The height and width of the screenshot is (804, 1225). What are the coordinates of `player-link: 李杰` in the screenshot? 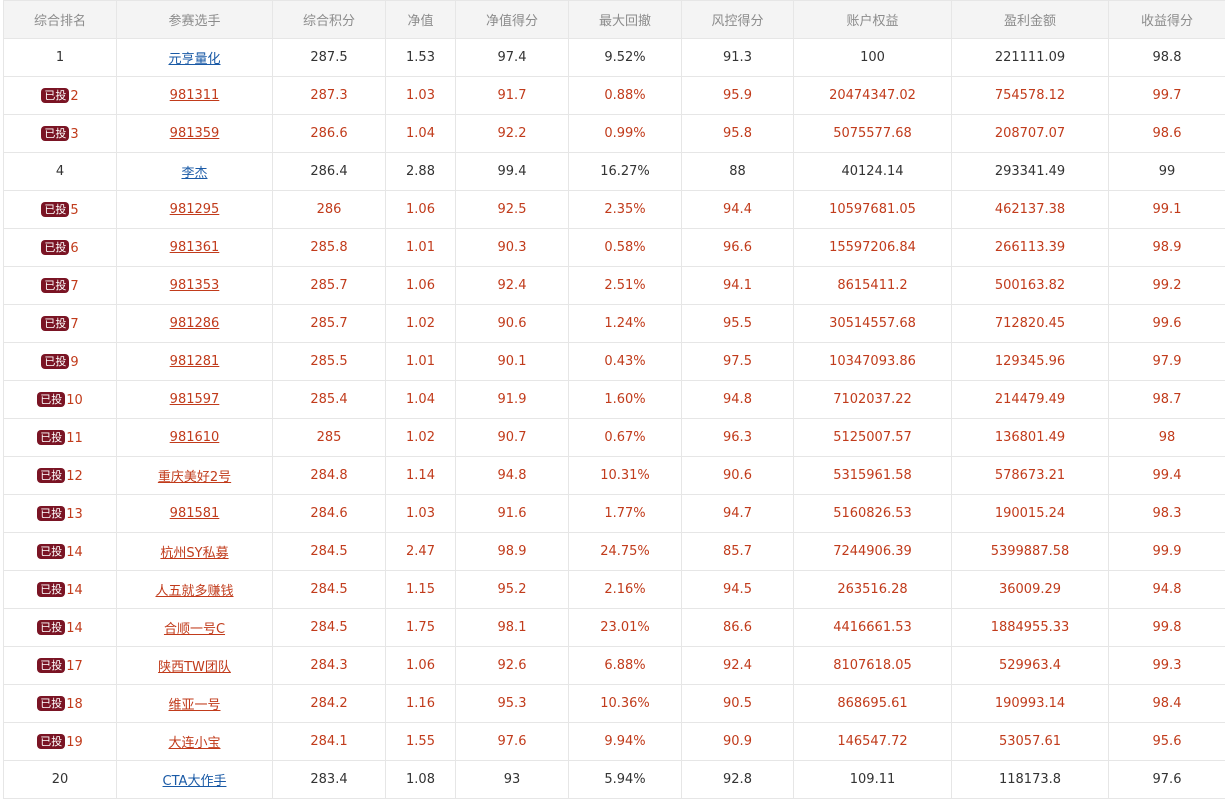 It's located at (194, 173).